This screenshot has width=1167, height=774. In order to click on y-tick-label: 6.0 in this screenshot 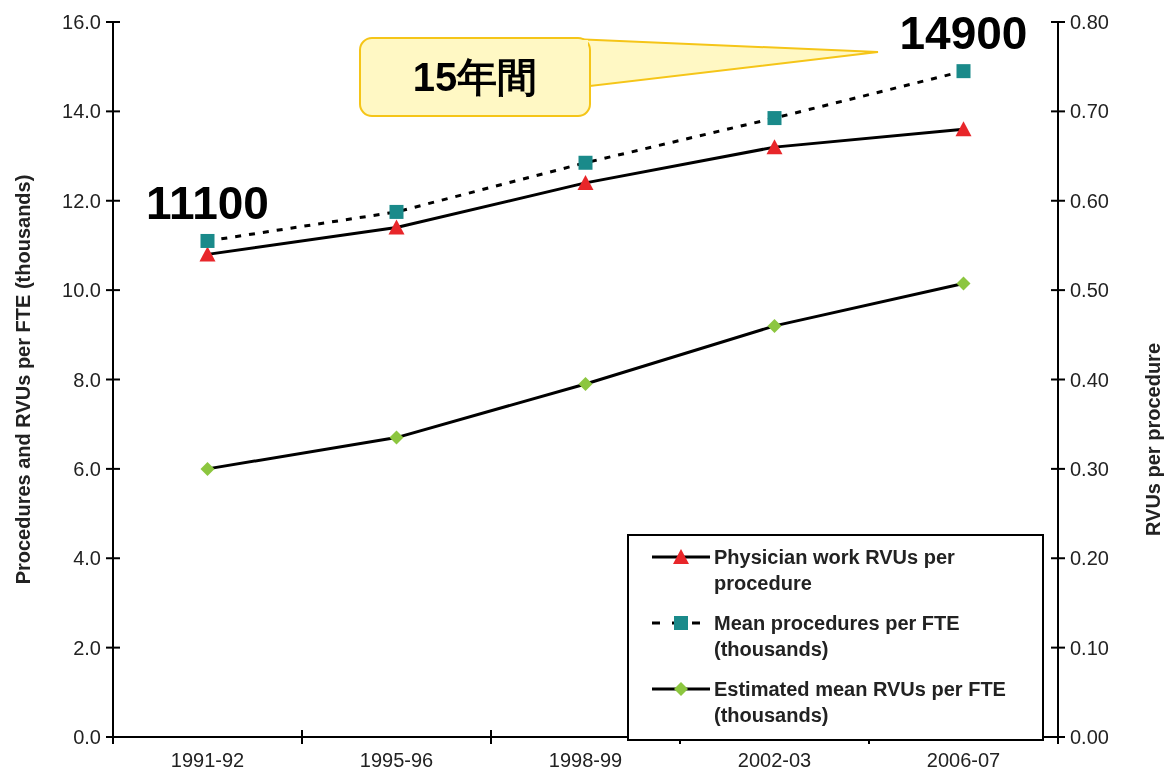, I will do `click(87, 468)`.